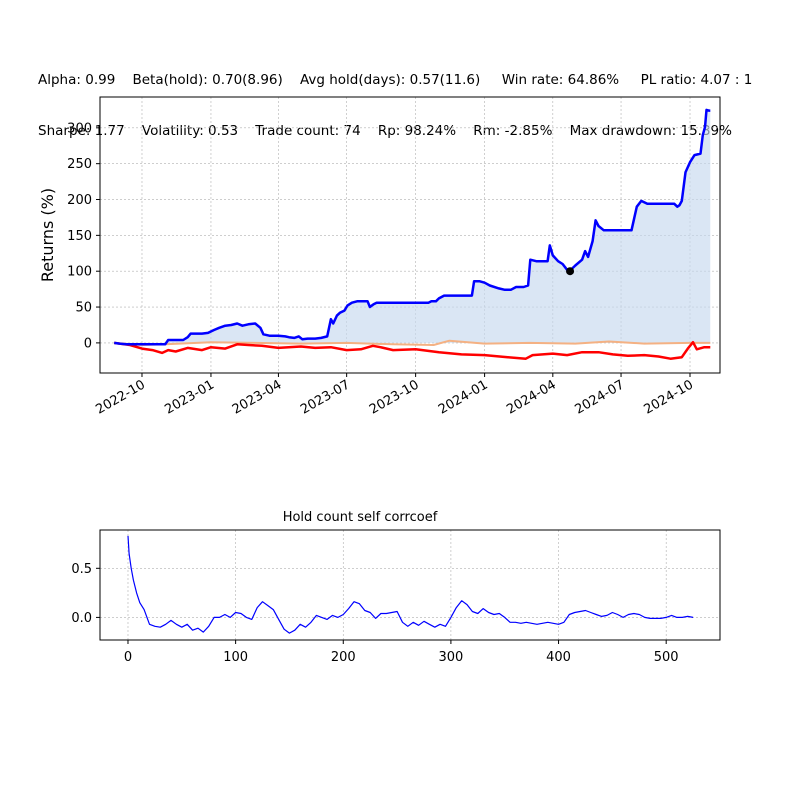 The width and height of the screenshot is (800, 800). What do you see at coordinates (343, 657) in the screenshot?
I see `acf-x-tick-label: 200` at bounding box center [343, 657].